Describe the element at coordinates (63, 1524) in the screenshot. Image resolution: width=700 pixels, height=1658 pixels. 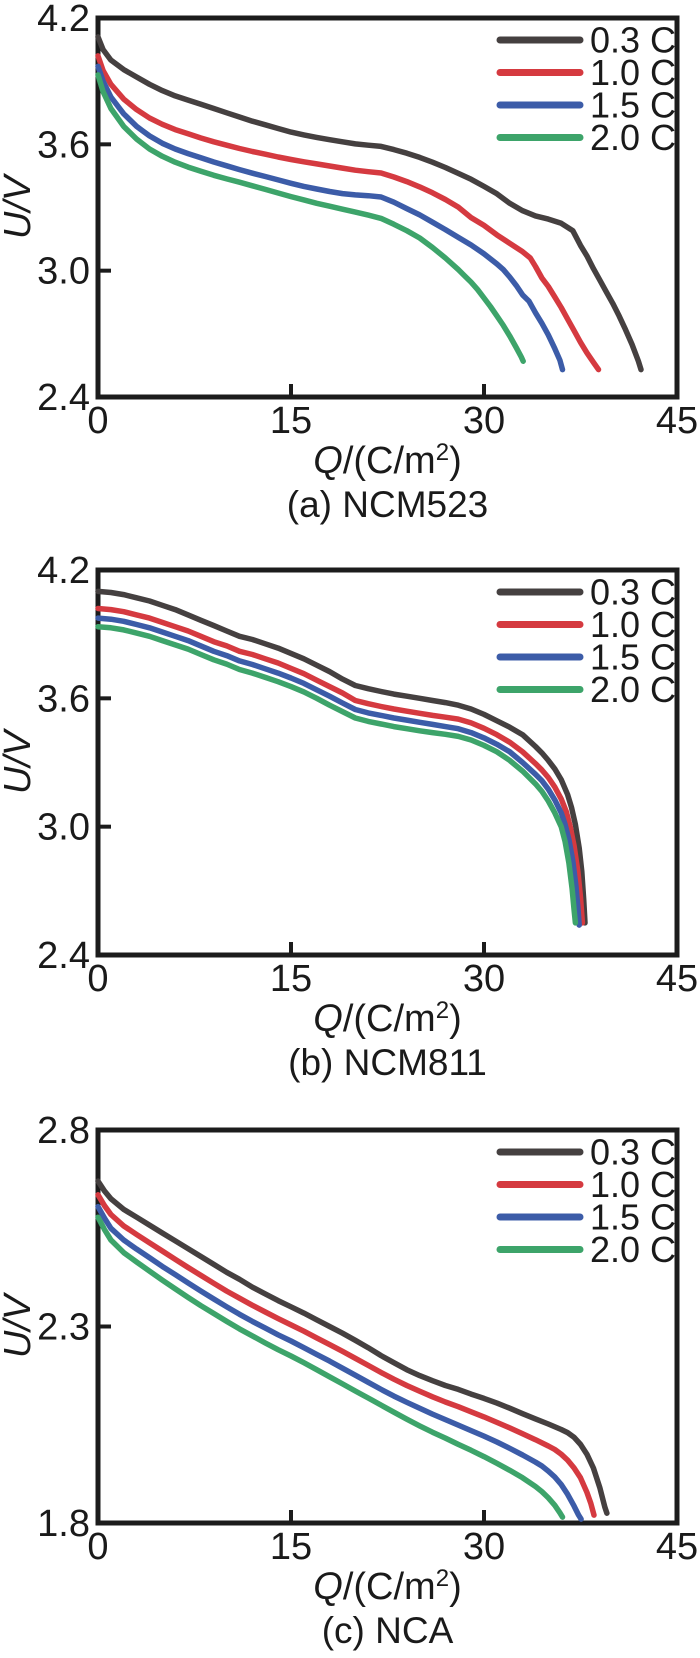
I see `y-tick-label: 1.8` at that location.